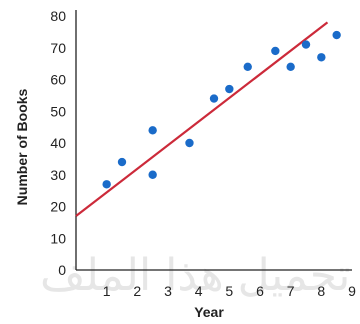 Image resolution: width=360 pixels, height=324 pixels. I want to click on y-tick-label: 10, so click(58, 238).